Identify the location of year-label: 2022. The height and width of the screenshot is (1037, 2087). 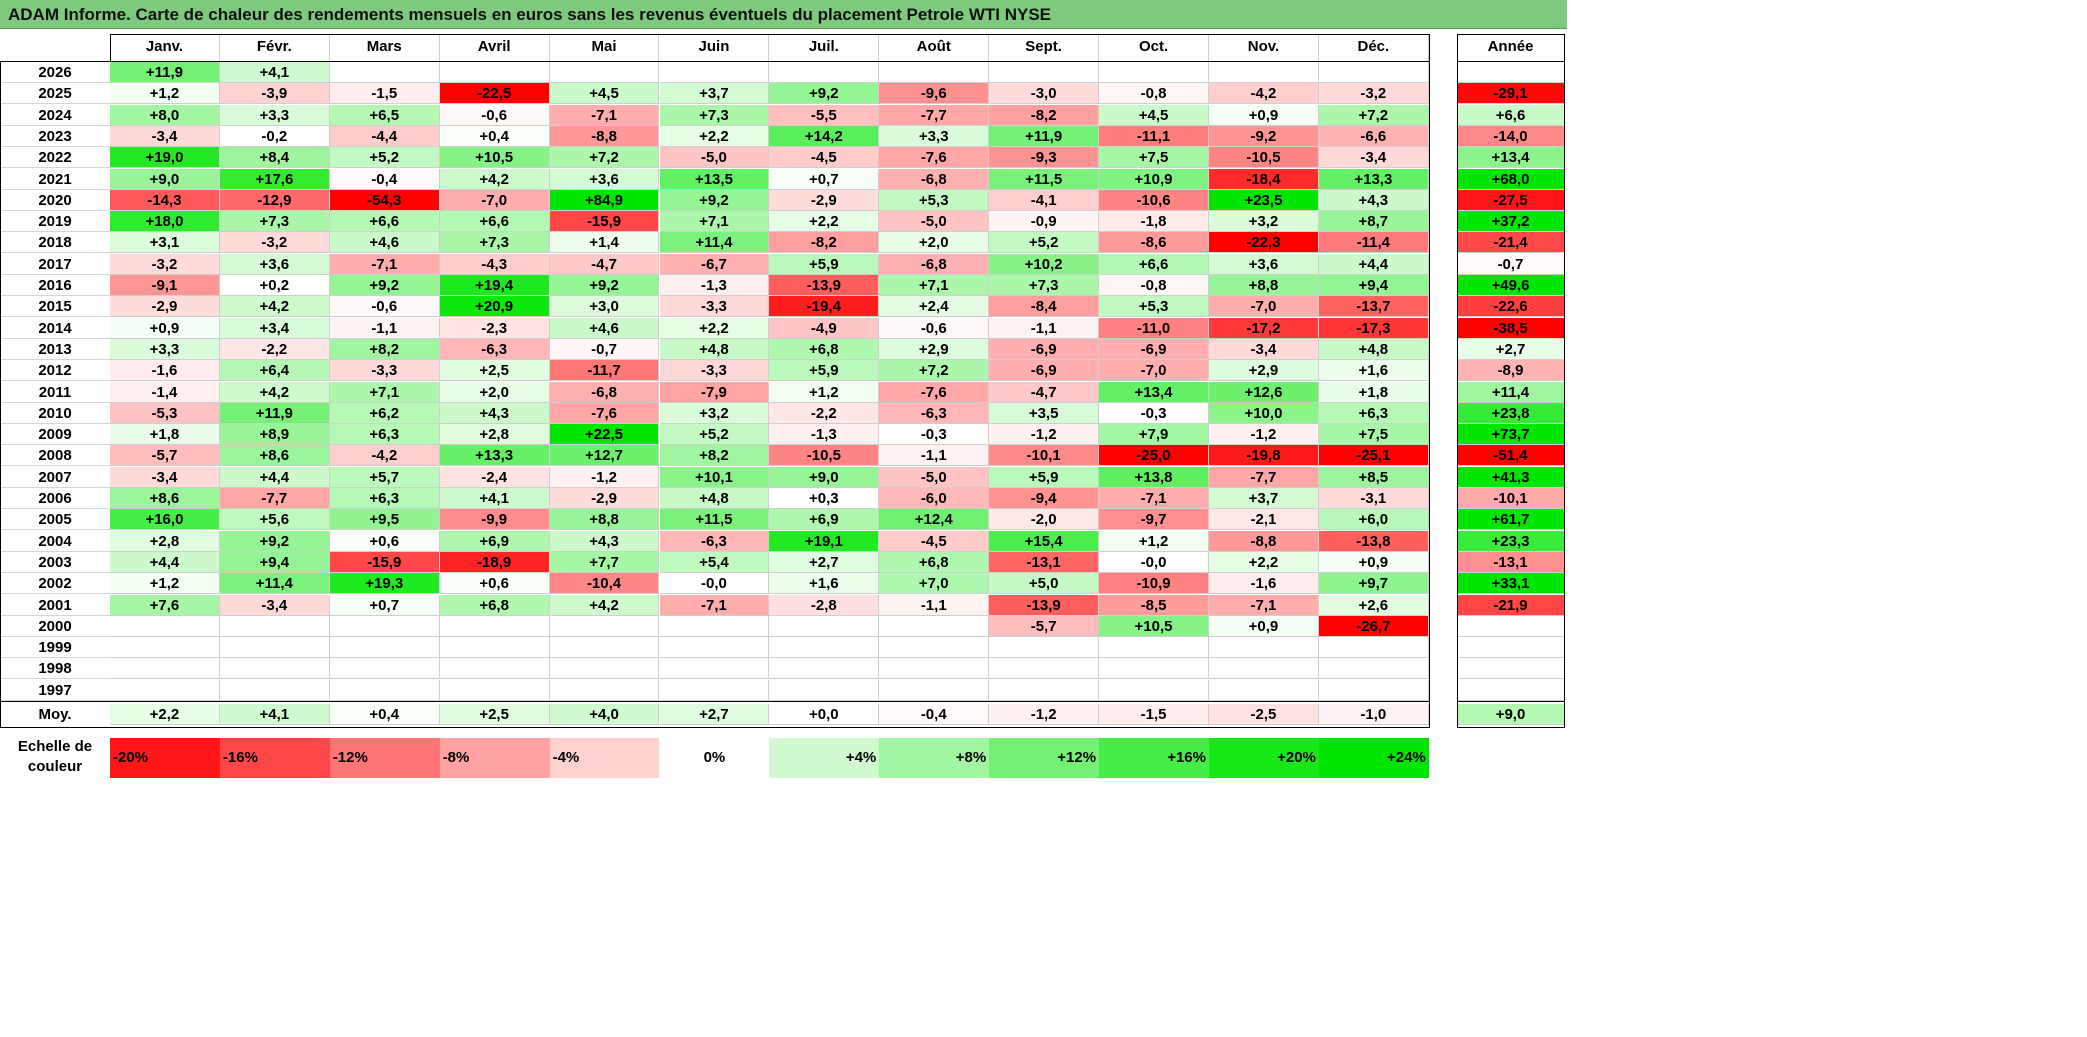
(55, 158).